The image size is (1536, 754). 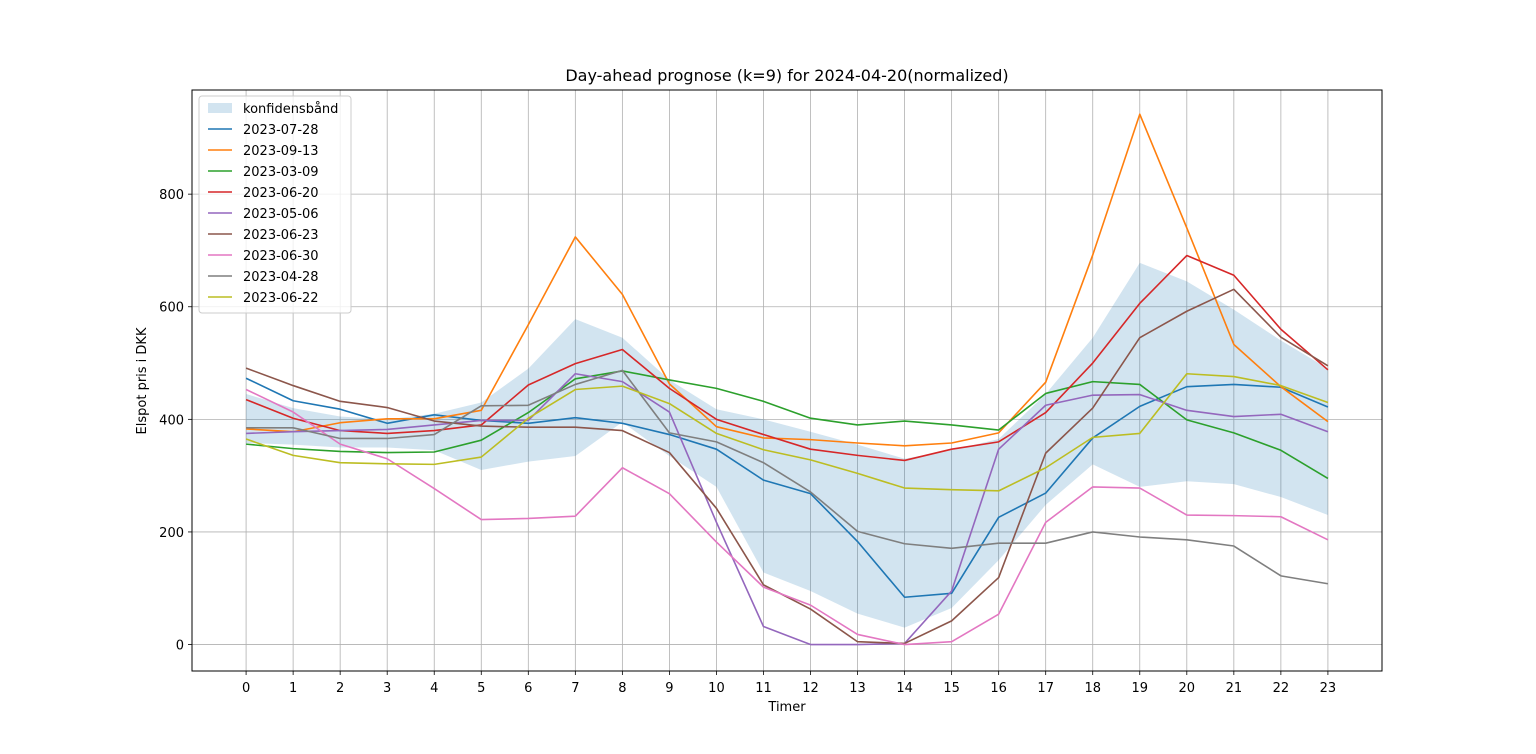 I want to click on y-axis-ticks: 0 200 400 600 800, so click(x=175, y=421).